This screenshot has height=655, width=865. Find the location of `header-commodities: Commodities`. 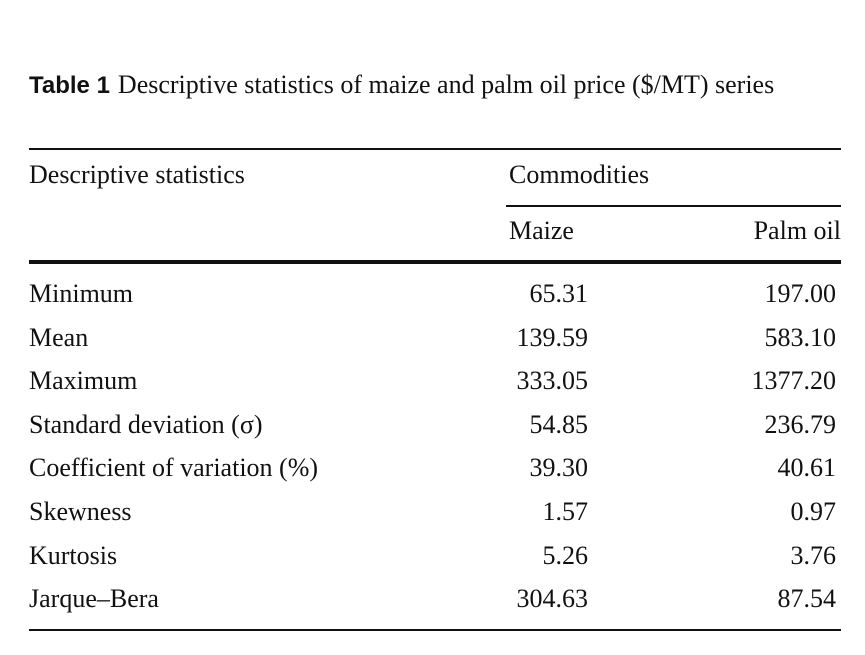

header-commodities: Commodities is located at coordinates (579, 174).